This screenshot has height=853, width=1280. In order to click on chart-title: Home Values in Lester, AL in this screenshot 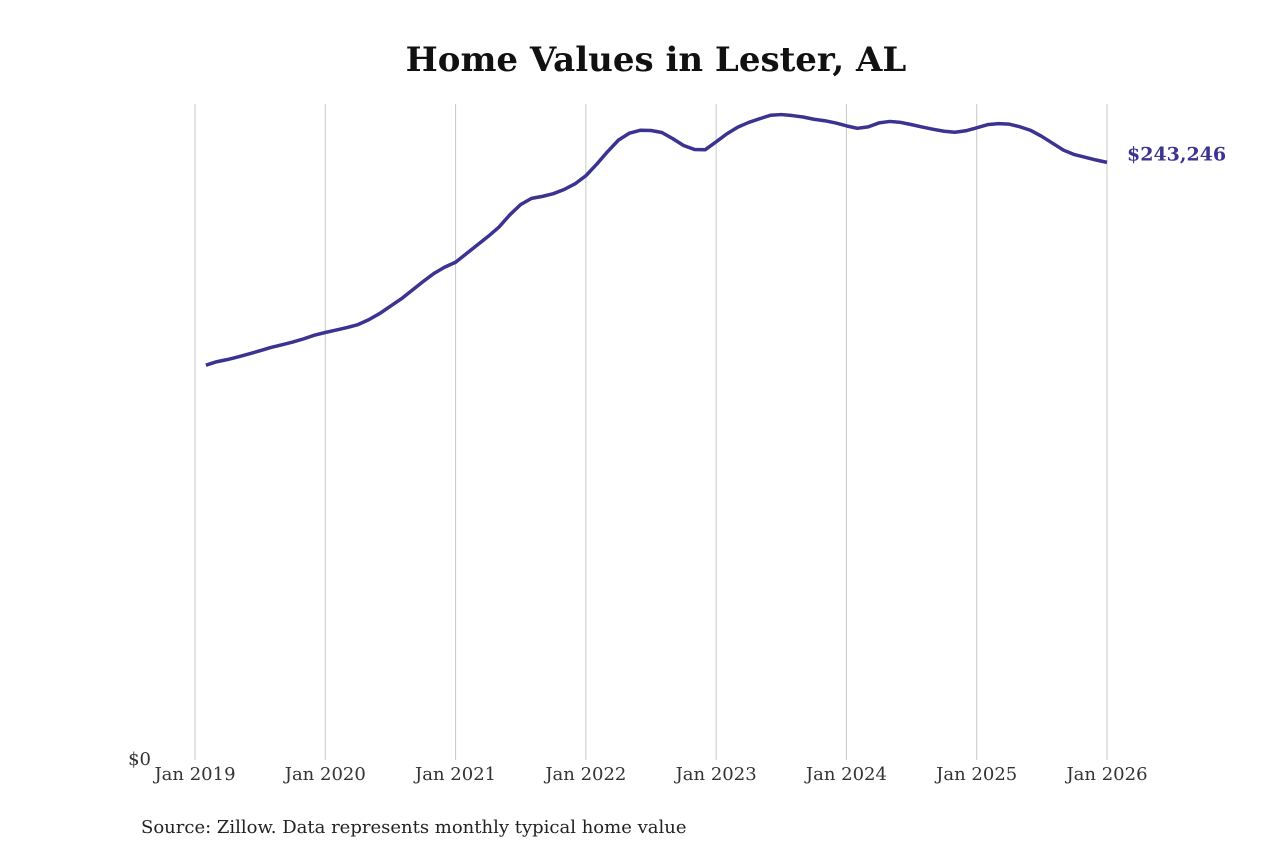, I will do `click(656, 60)`.